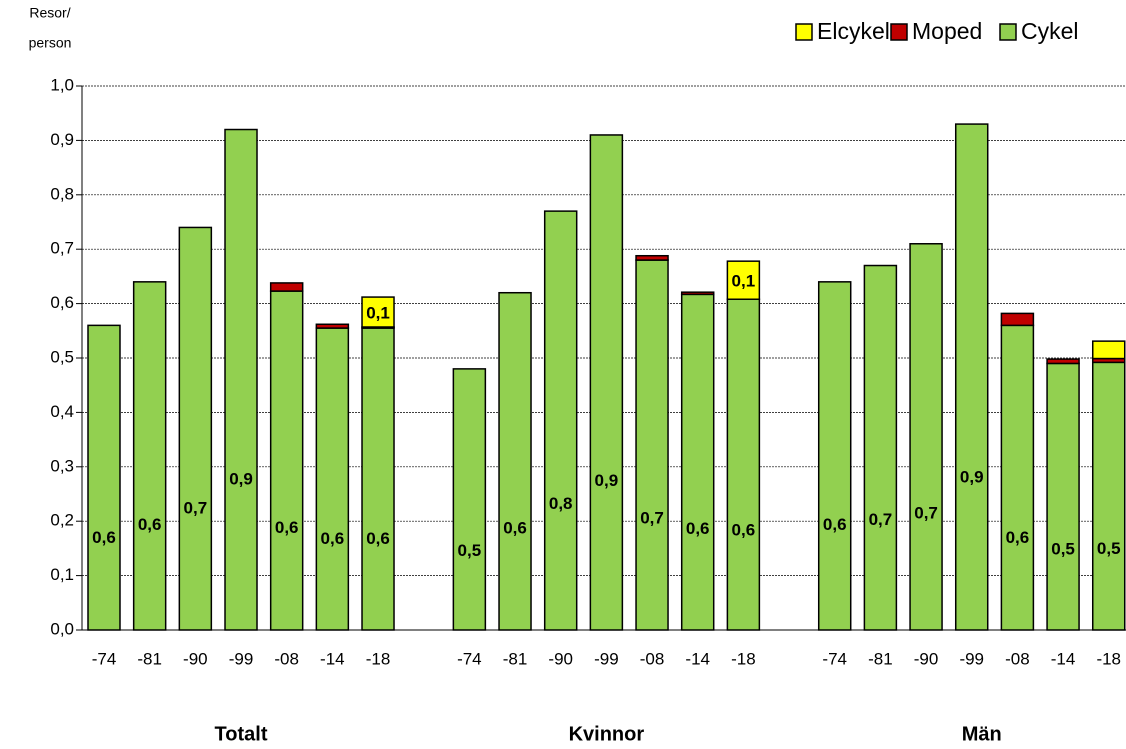 This screenshot has height=749, width=1126. What do you see at coordinates (561, 503) in the screenshot?
I see `data-label: 0,8` at bounding box center [561, 503].